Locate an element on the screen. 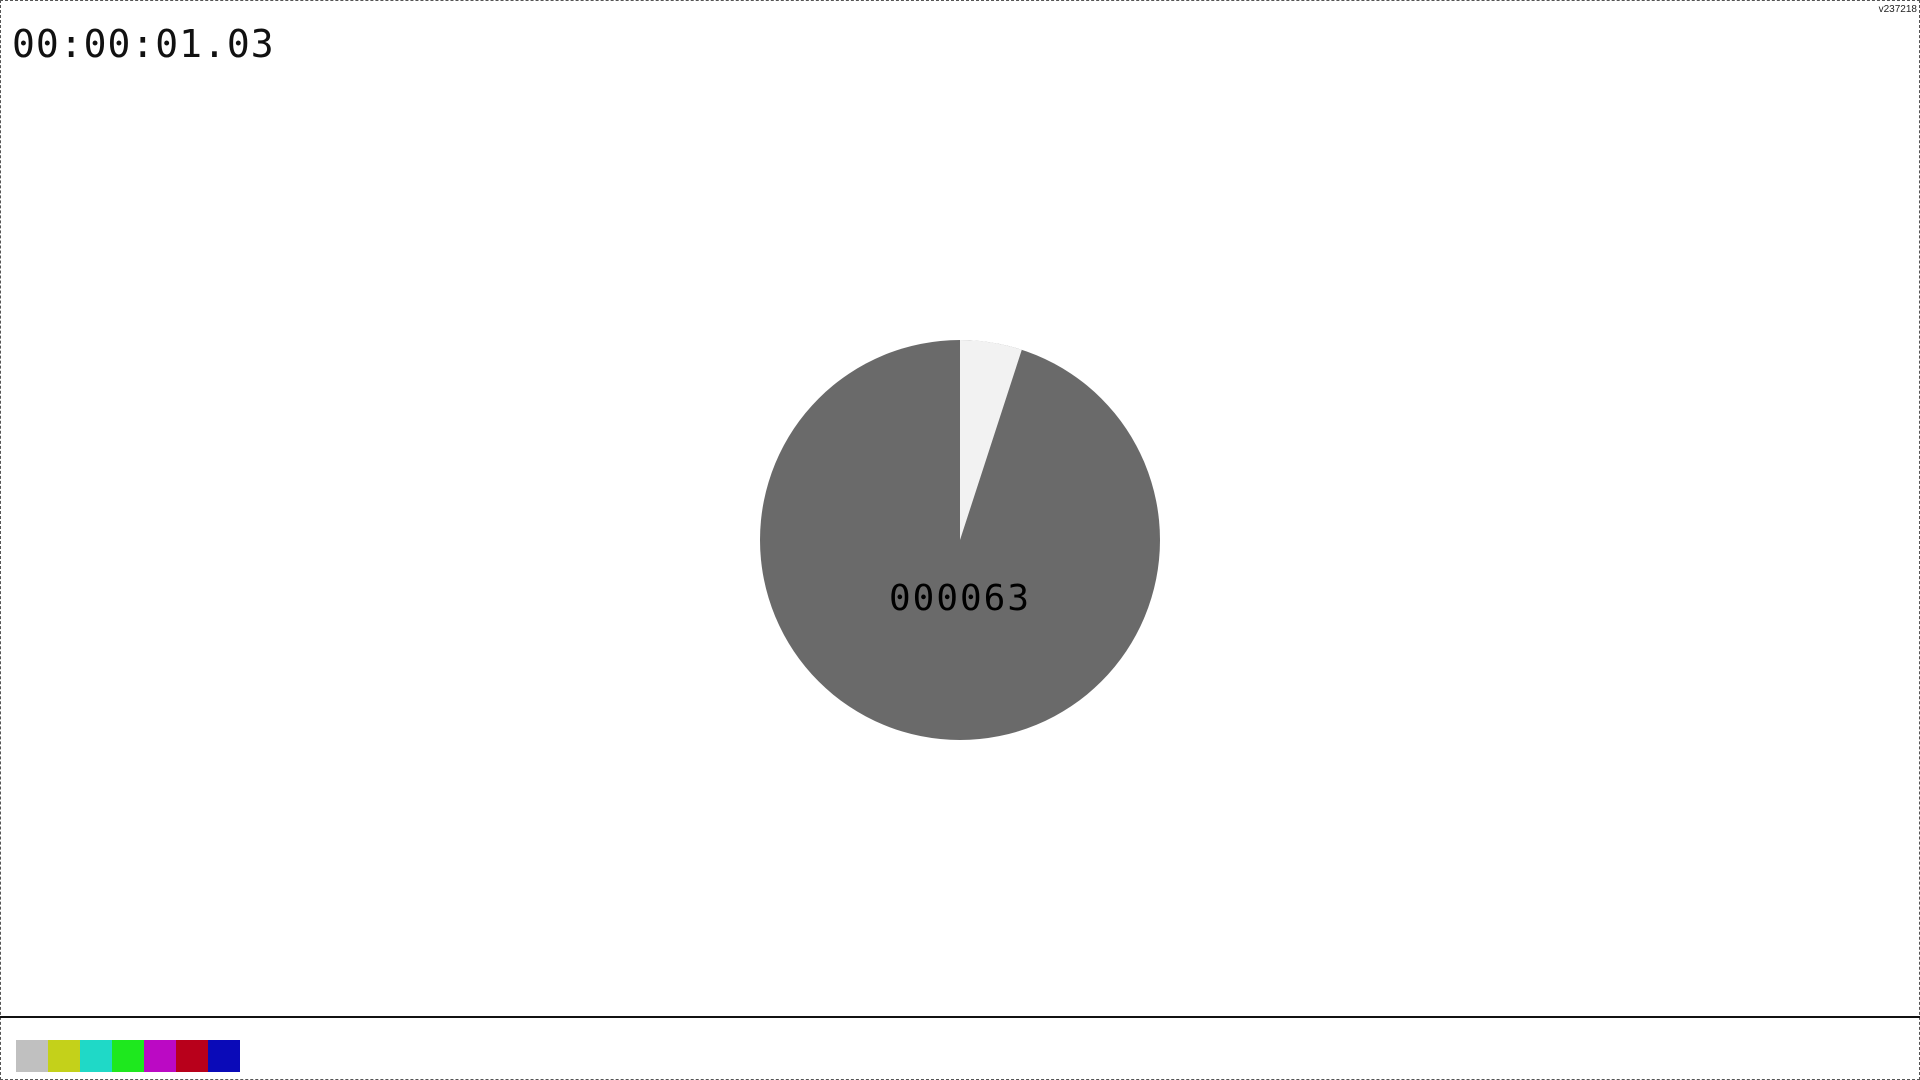 The height and width of the screenshot is (1080, 1920). color-bar-gray is located at coordinates (32, 1056).